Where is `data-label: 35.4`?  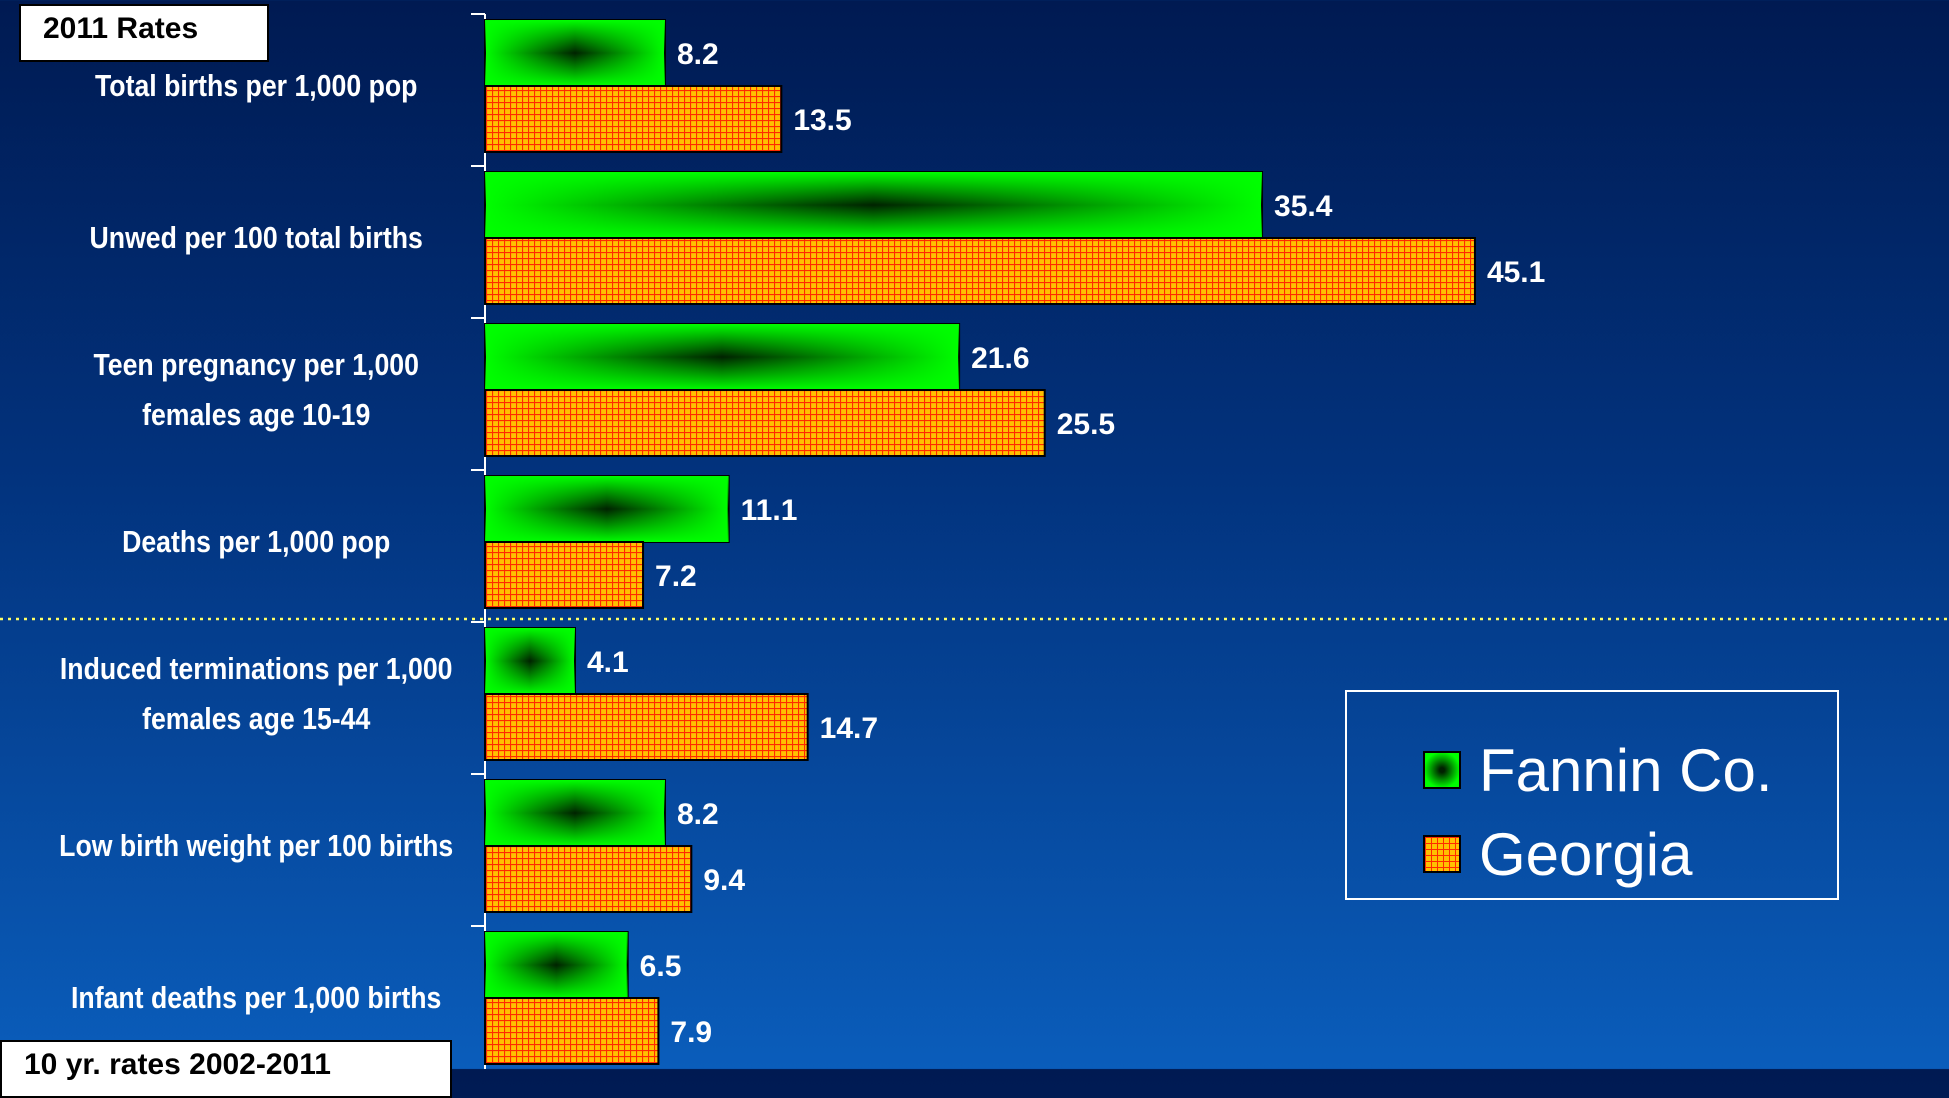 data-label: 35.4 is located at coordinates (1303, 206).